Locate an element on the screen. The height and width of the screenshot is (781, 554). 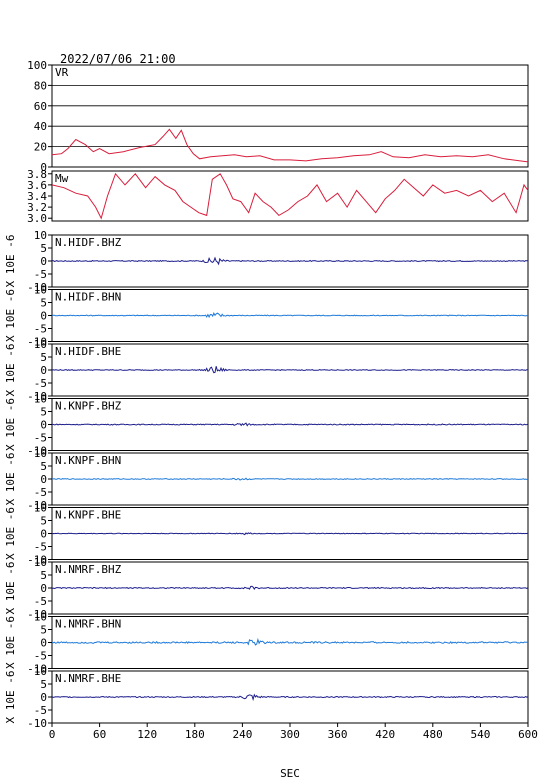
x-tick-label: 120 is located at coordinates (147, 734).